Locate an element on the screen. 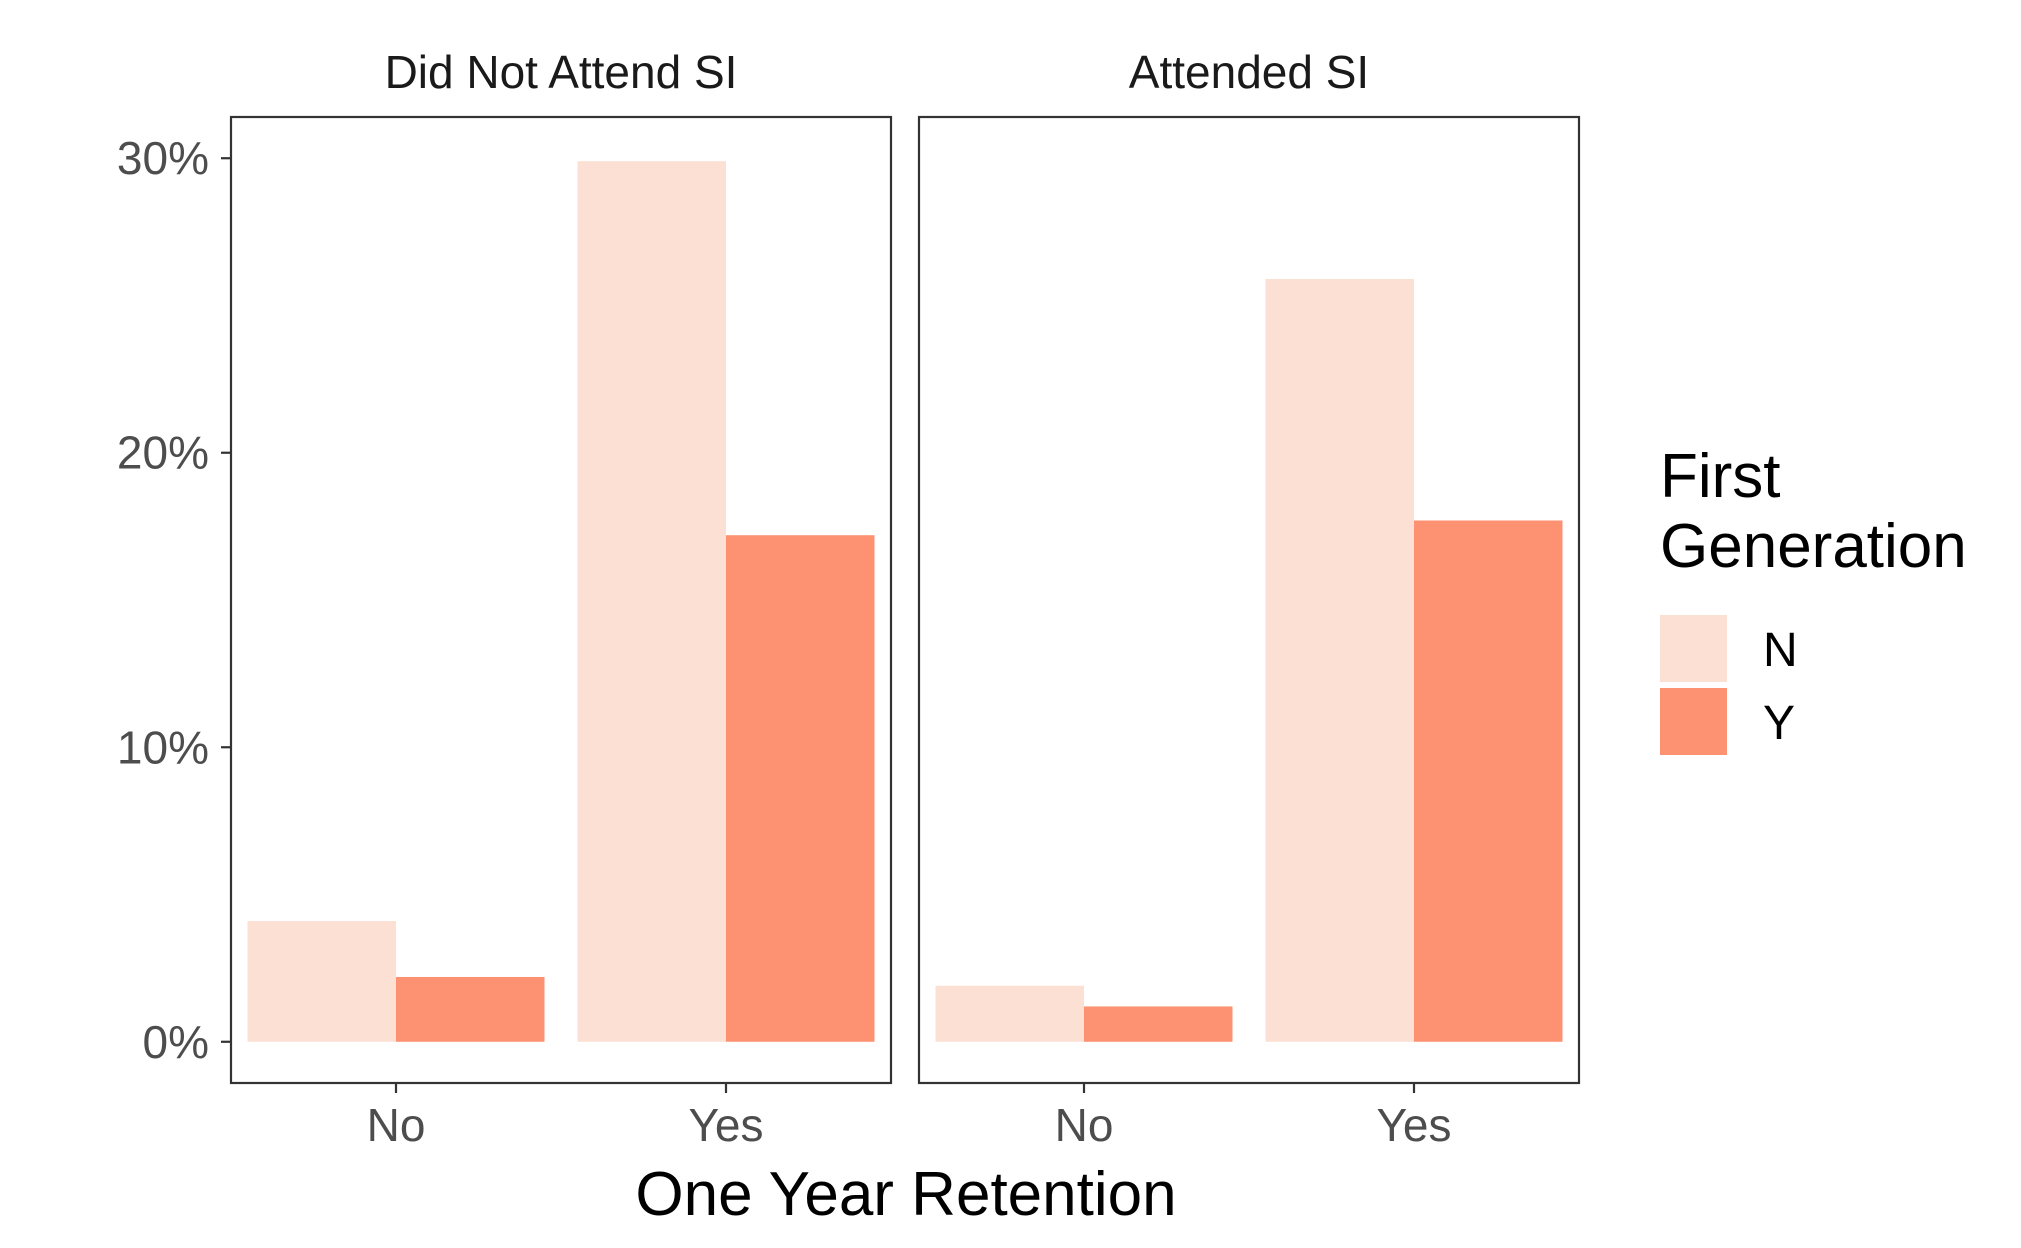 This screenshot has height=1248, width=2021. bar-did-not-attend-si-no-n is located at coordinates (321, 981).